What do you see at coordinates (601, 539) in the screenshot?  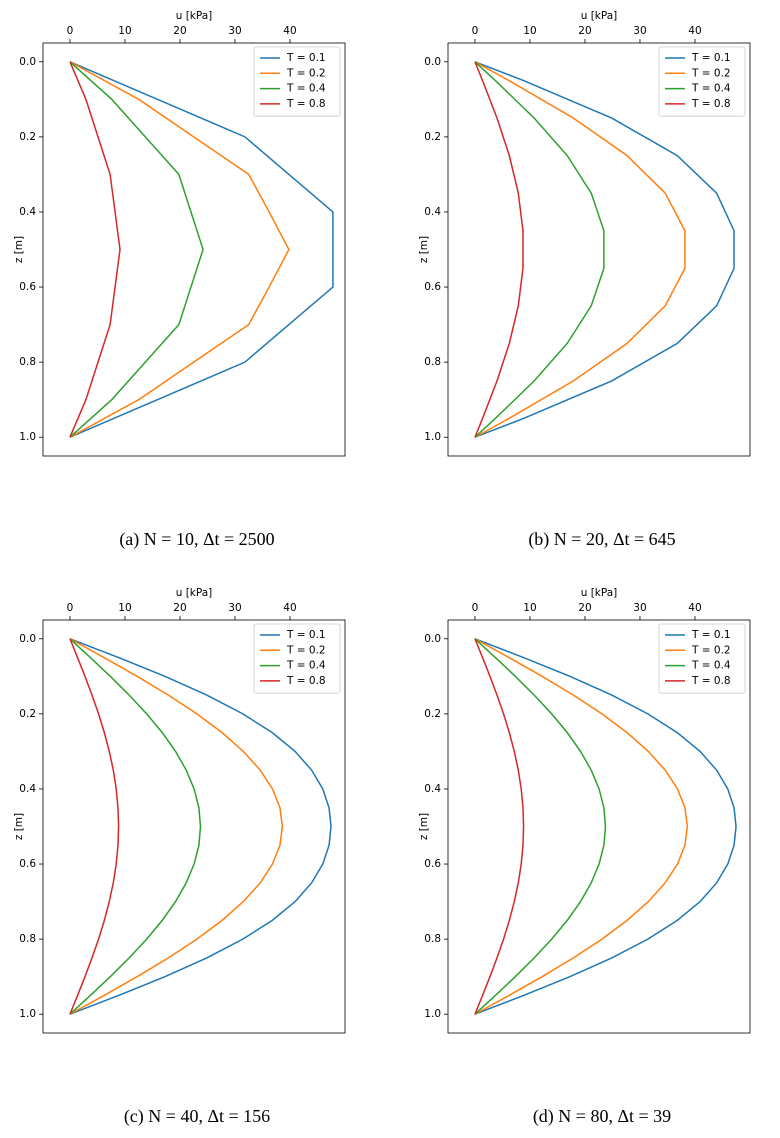 I see `caption: (b) N = 20, Δt = 645` at bounding box center [601, 539].